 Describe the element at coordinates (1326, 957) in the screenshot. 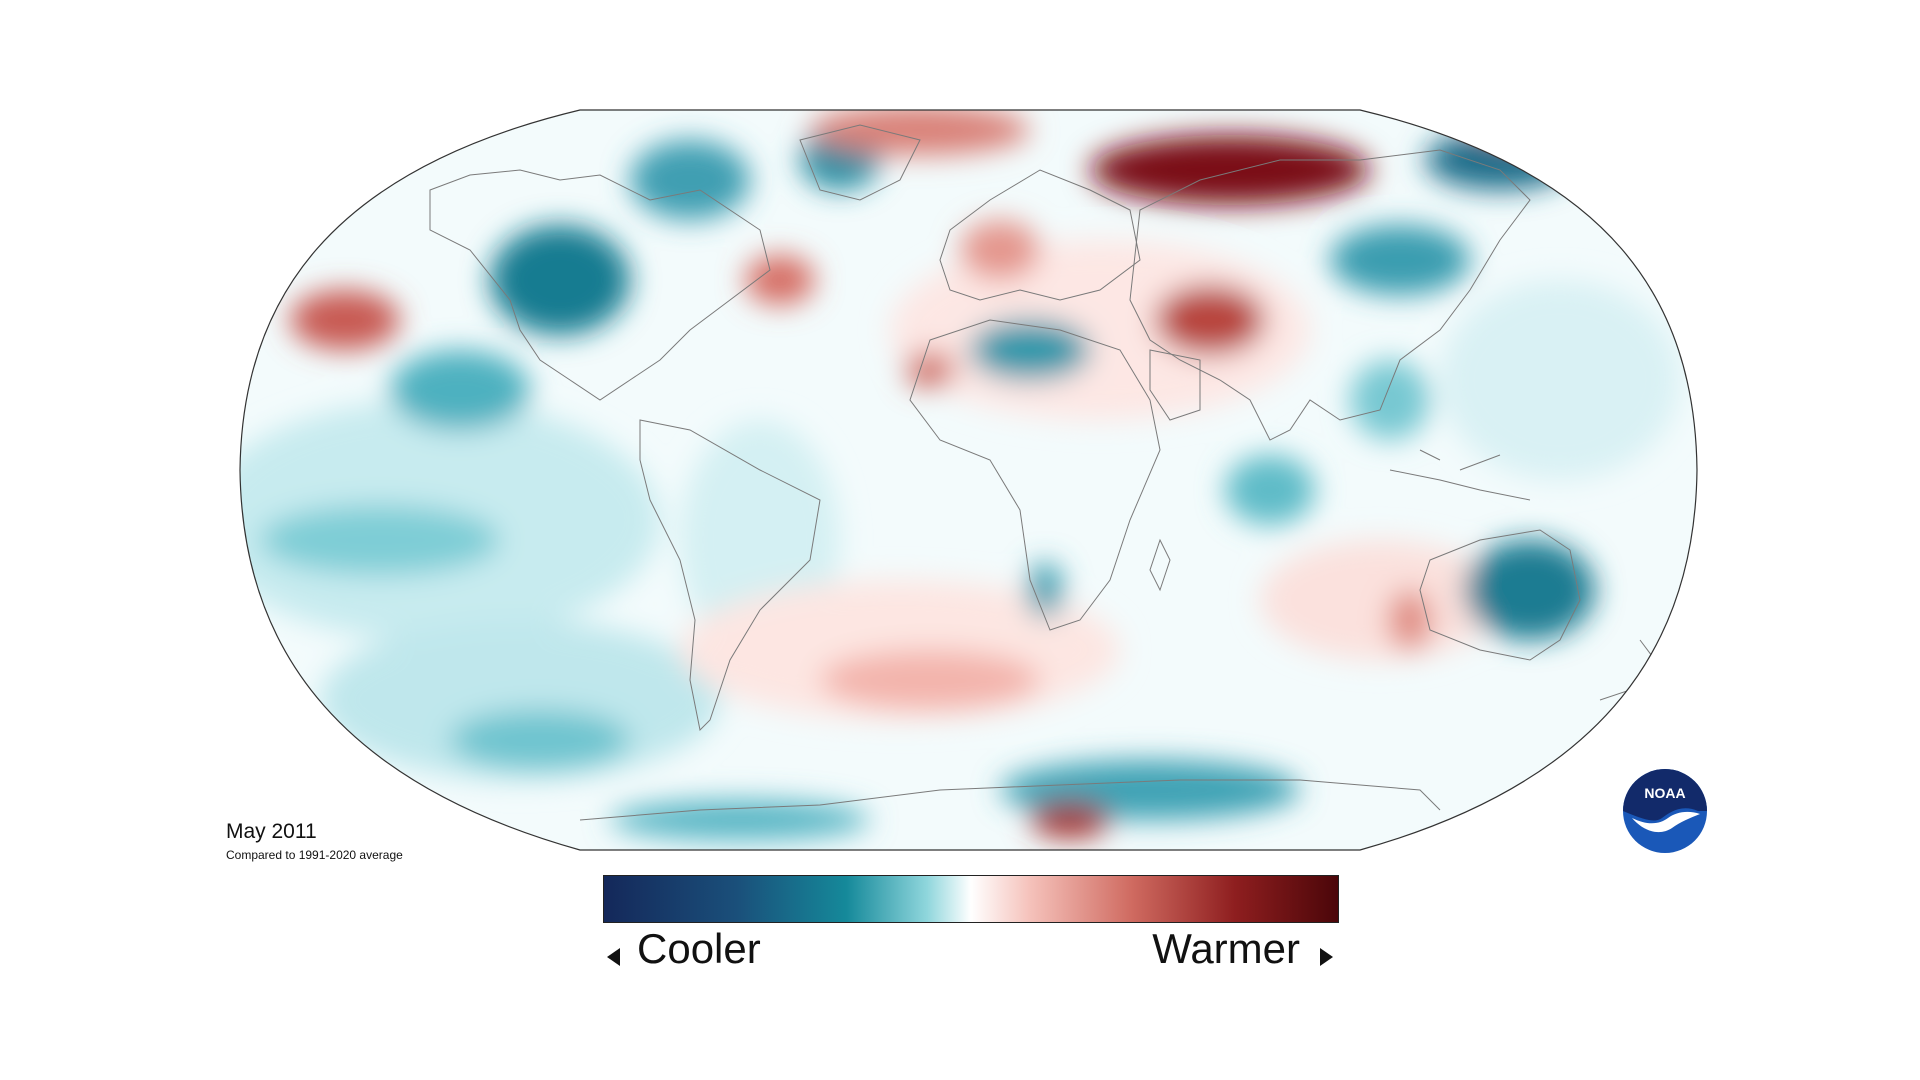

I see `right-arrow-icon` at that location.